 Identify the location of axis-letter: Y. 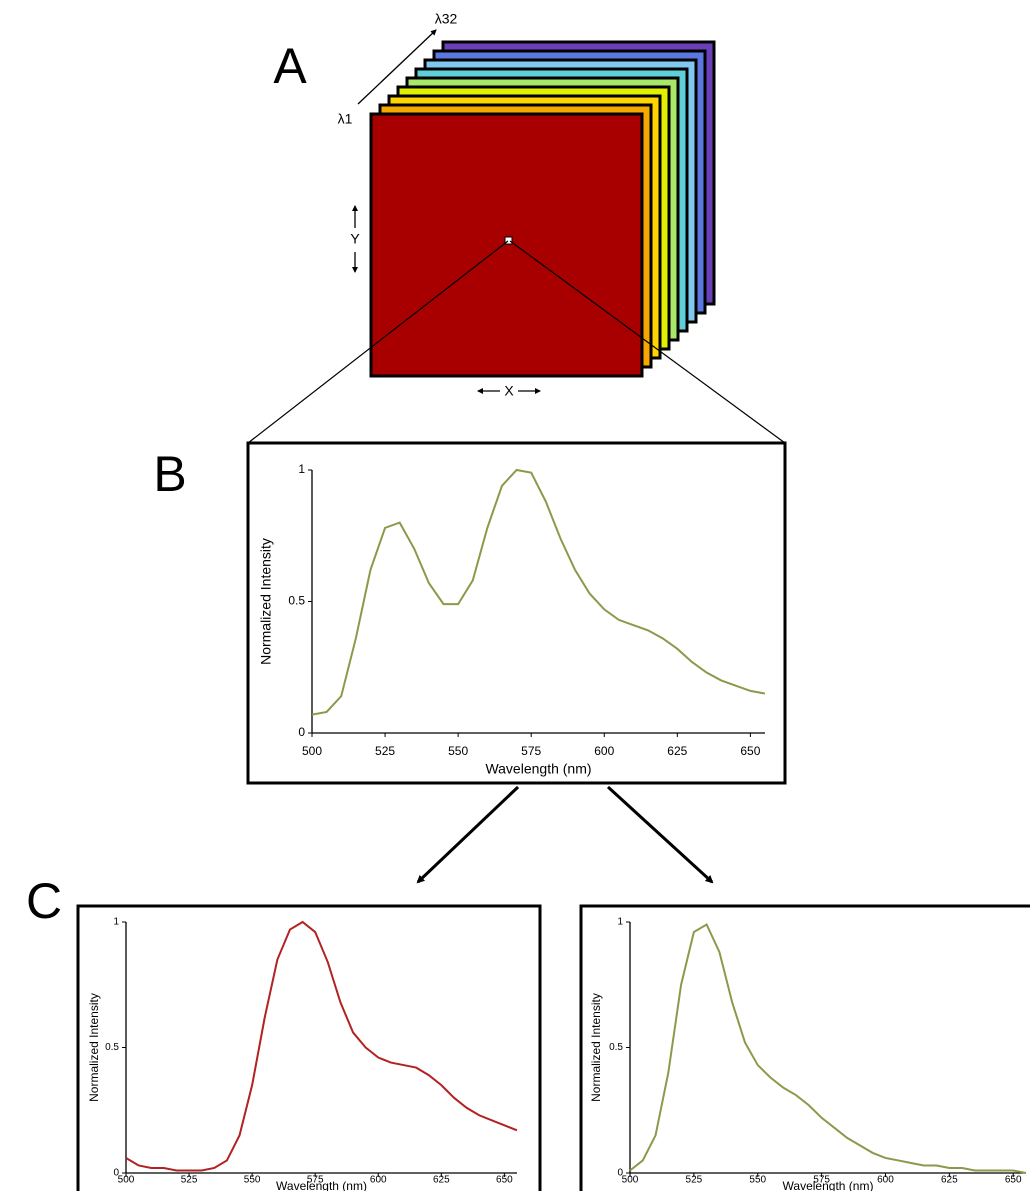
(355, 239).